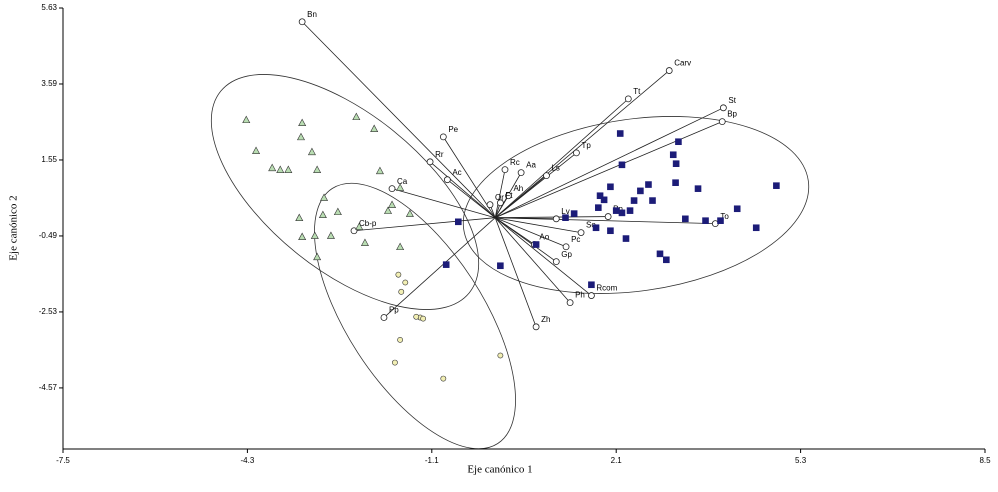 The width and height of the screenshot is (998, 492). I want to click on vector-label: Ph, so click(580, 295).